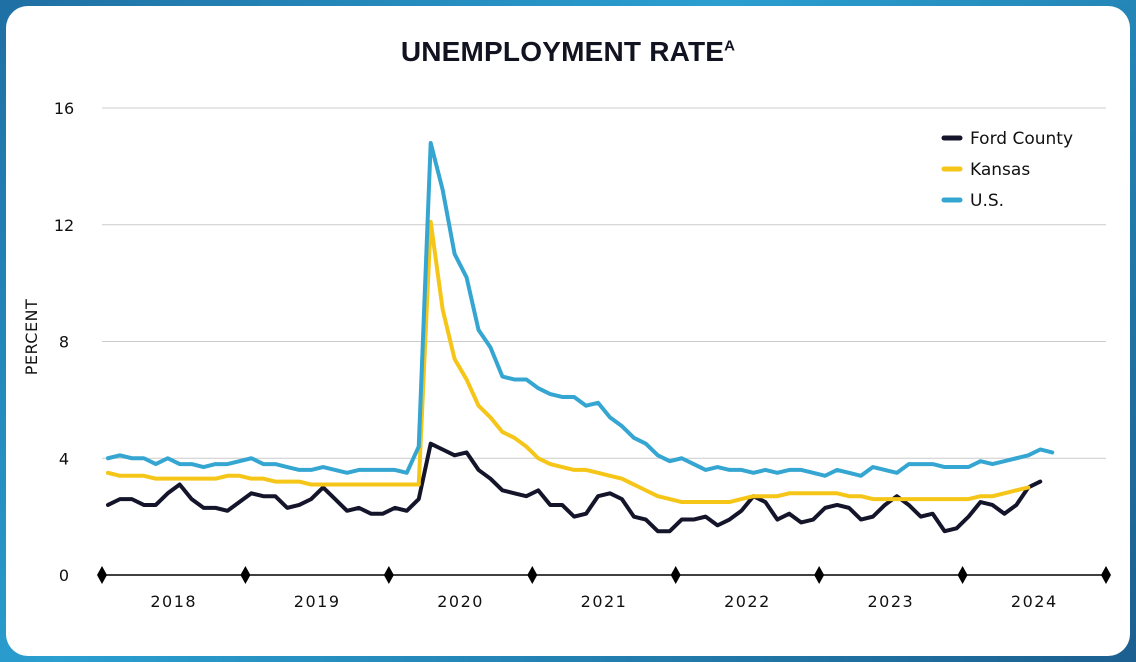  What do you see at coordinates (64, 225) in the screenshot?
I see `y-tick-label: 12` at bounding box center [64, 225].